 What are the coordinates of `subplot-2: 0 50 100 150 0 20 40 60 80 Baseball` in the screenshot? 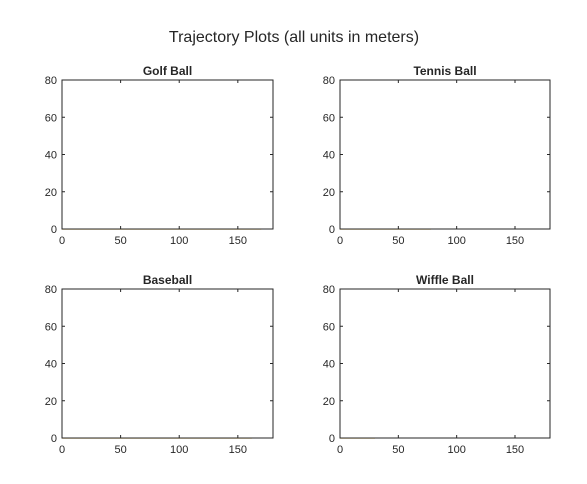 It's located at (159, 364).